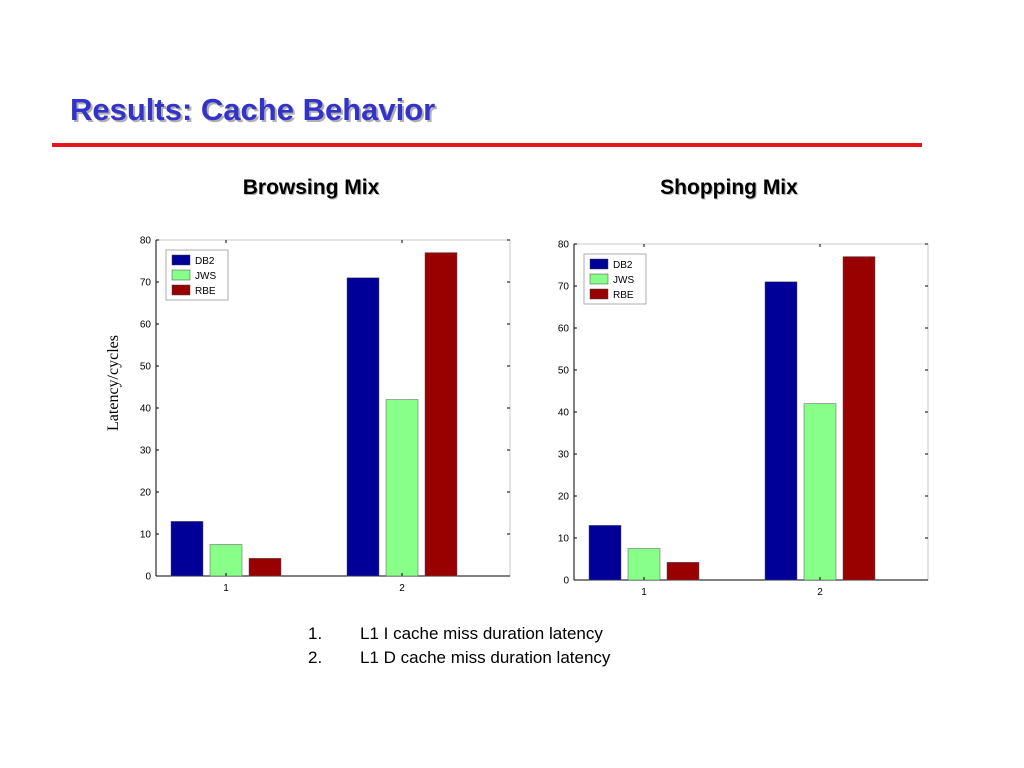 The width and height of the screenshot is (1024, 768). What do you see at coordinates (481, 633) in the screenshot?
I see `note-text: L1 I cache miss duration latency` at bounding box center [481, 633].